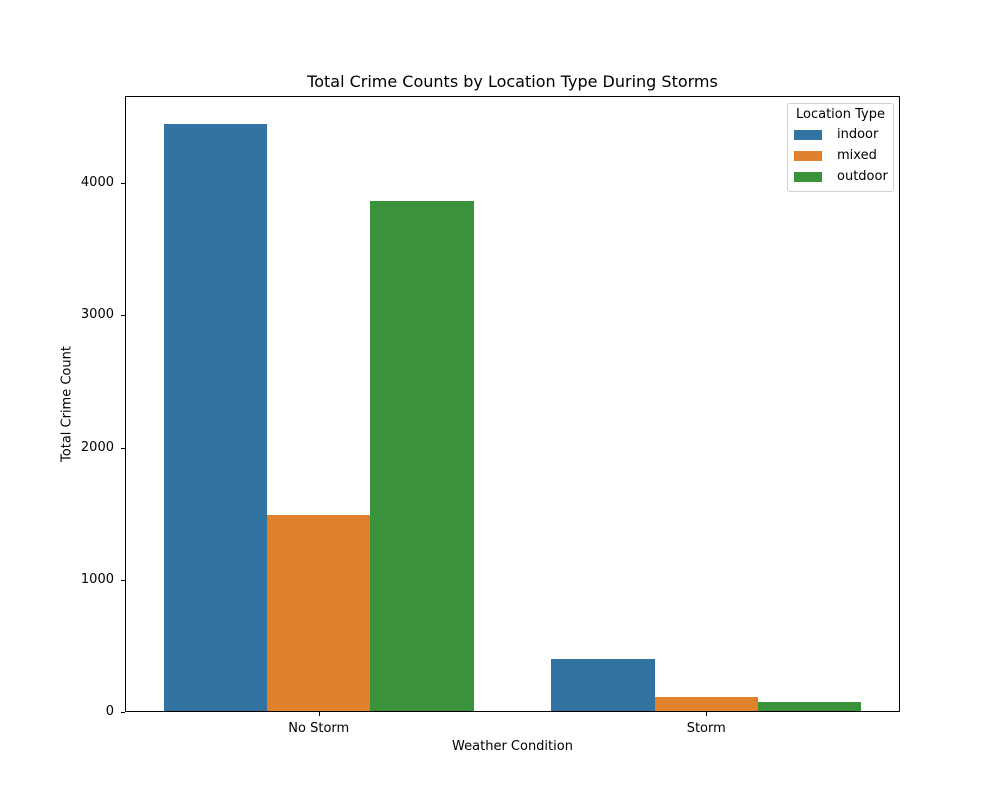  I want to click on y-tick-label: 2000, so click(97, 447).